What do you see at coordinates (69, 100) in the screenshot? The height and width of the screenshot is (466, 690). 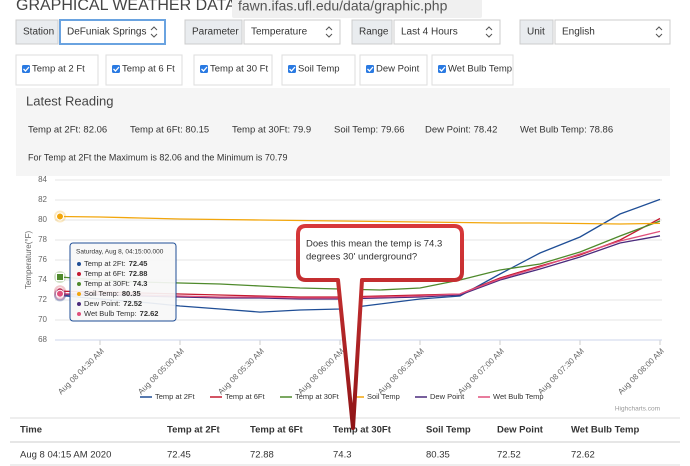 I see `latest-title: Latest Reading` at bounding box center [69, 100].